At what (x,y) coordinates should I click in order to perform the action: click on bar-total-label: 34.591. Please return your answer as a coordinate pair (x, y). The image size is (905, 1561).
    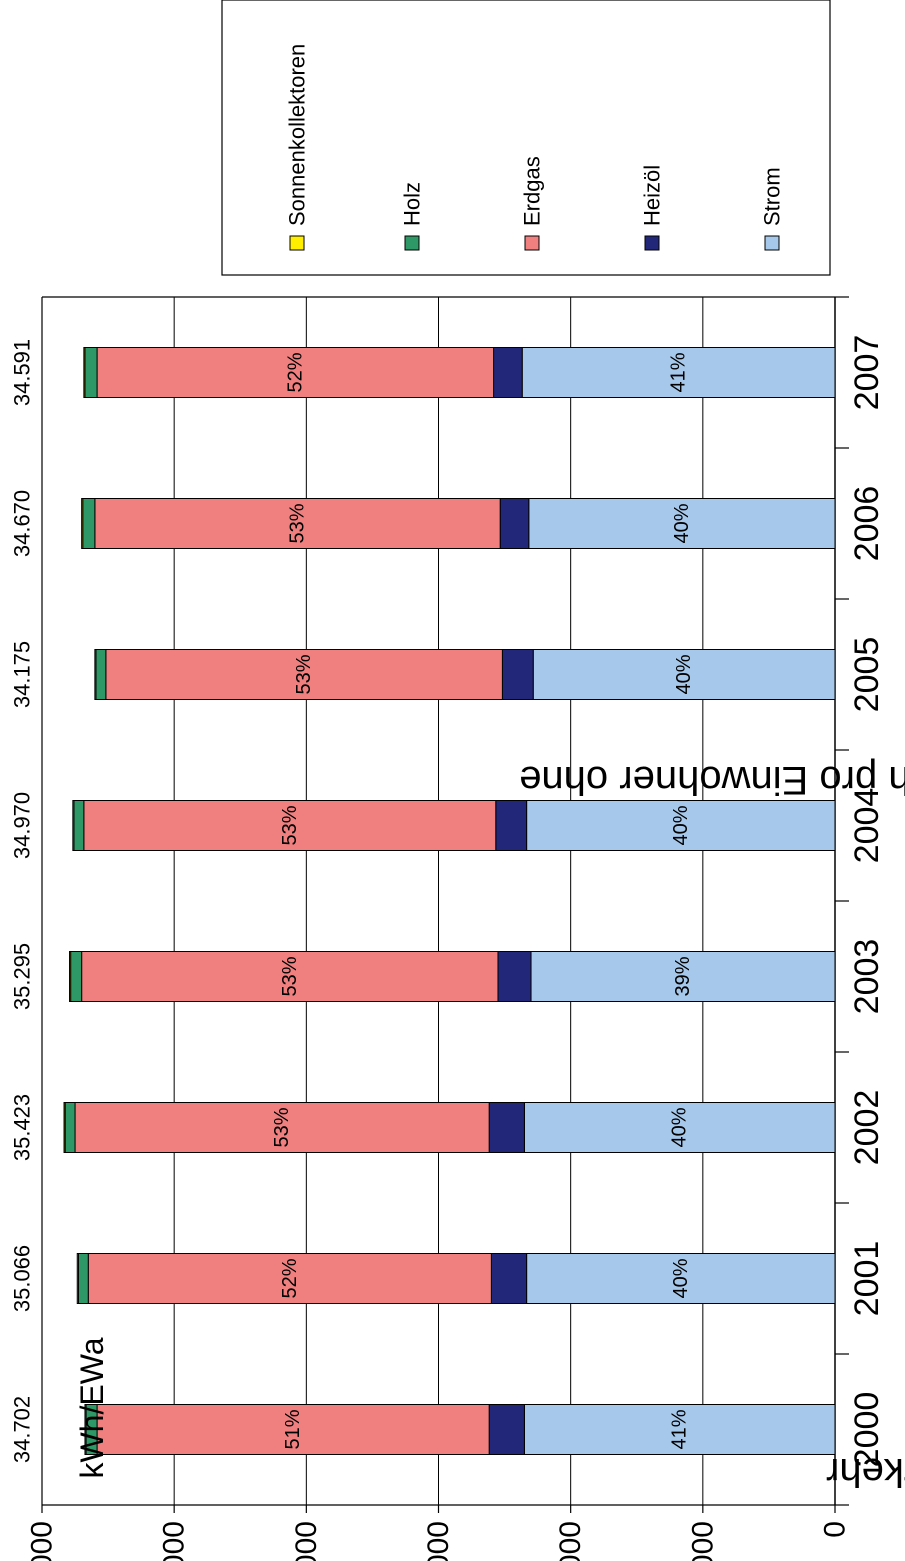
    Looking at the image, I should click on (22, 372).